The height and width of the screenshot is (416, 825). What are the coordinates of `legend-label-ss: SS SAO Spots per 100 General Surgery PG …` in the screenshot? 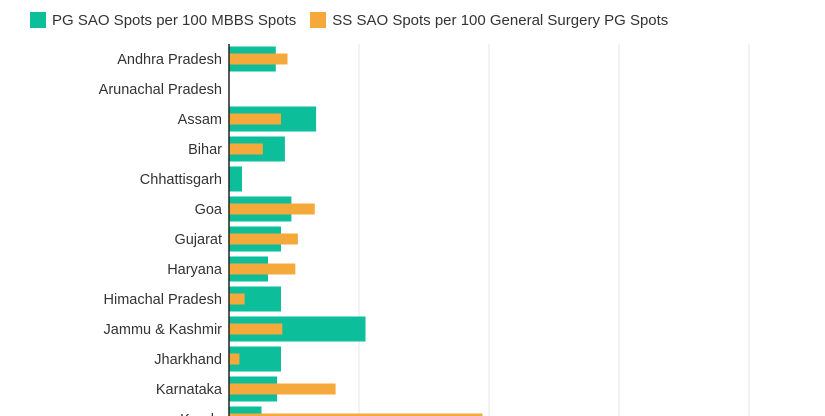 It's located at (500, 20).